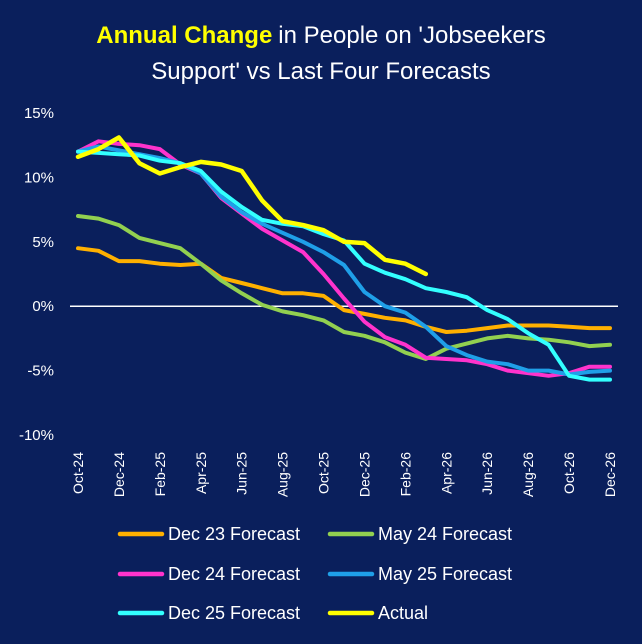 The width and height of the screenshot is (642, 644). What do you see at coordinates (320, 71) in the screenshot?
I see `chart-title-line-2: Support' vs Last Four Forecasts` at bounding box center [320, 71].